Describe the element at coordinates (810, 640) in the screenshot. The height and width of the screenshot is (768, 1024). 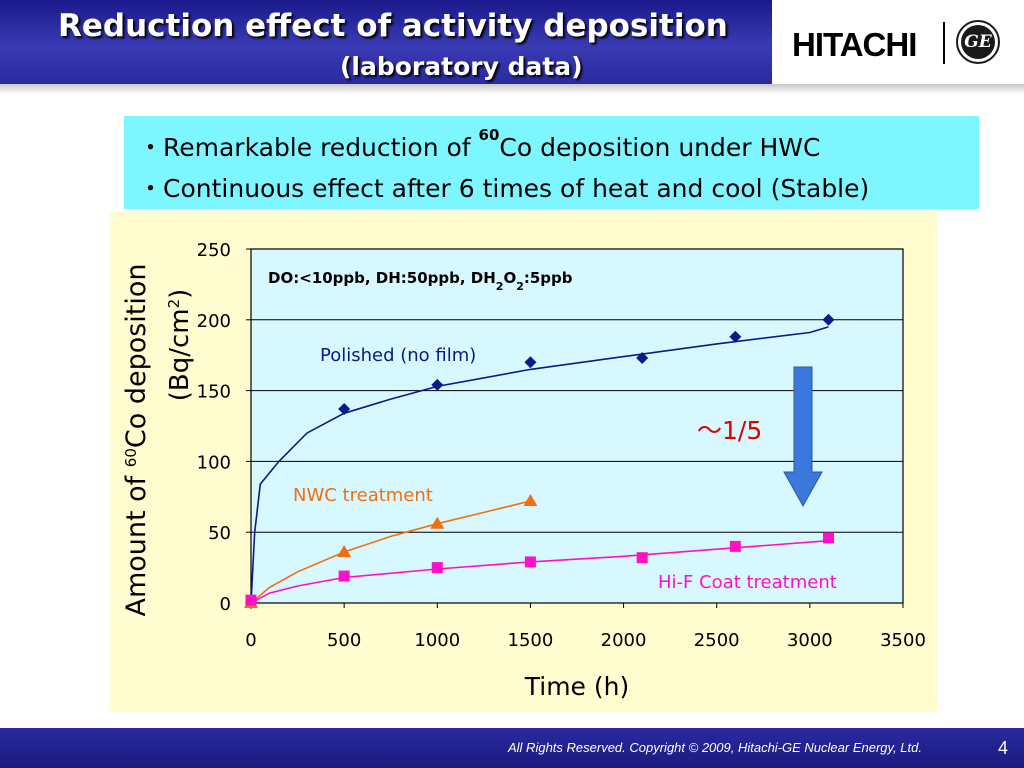
I see `x-tick-label: 3000` at that location.